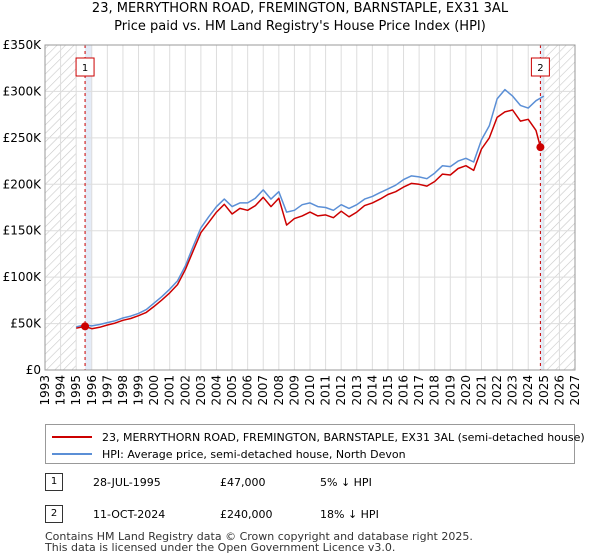  Describe the element at coordinates (294, 390) in the screenshot. I see `x-tick-label: 2009` at that location.